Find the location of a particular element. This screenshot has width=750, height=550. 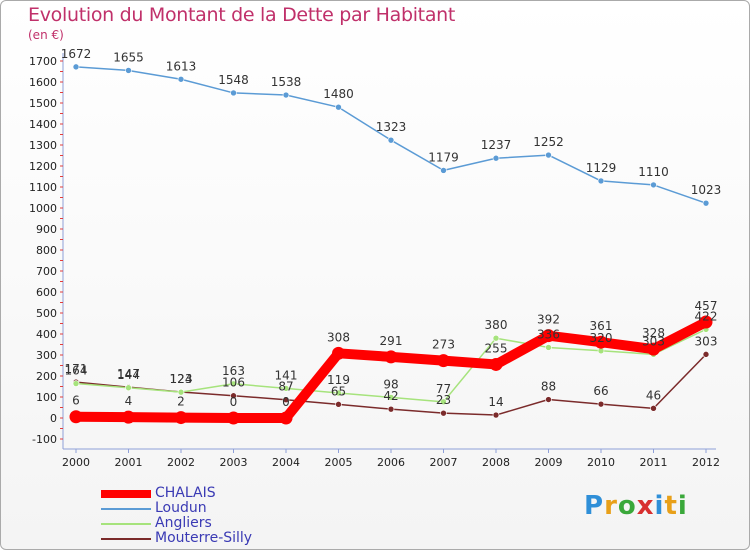

data-label-loudun: 1655 is located at coordinates (128, 57).